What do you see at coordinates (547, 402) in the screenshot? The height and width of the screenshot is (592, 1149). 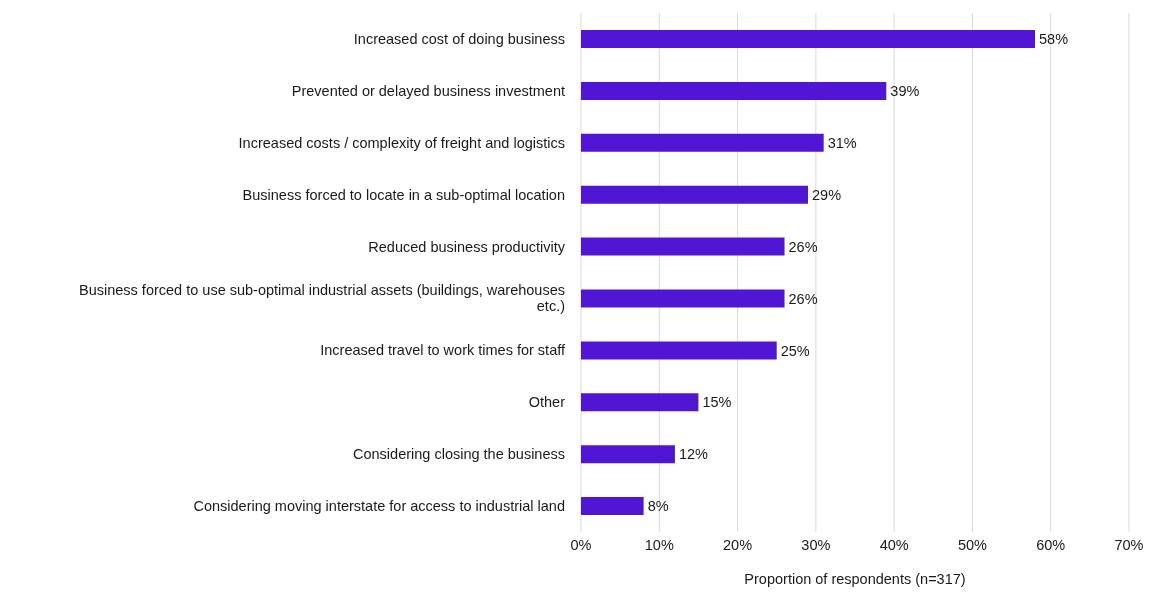 I see `y-tick-label: Other` at bounding box center [547, 402].